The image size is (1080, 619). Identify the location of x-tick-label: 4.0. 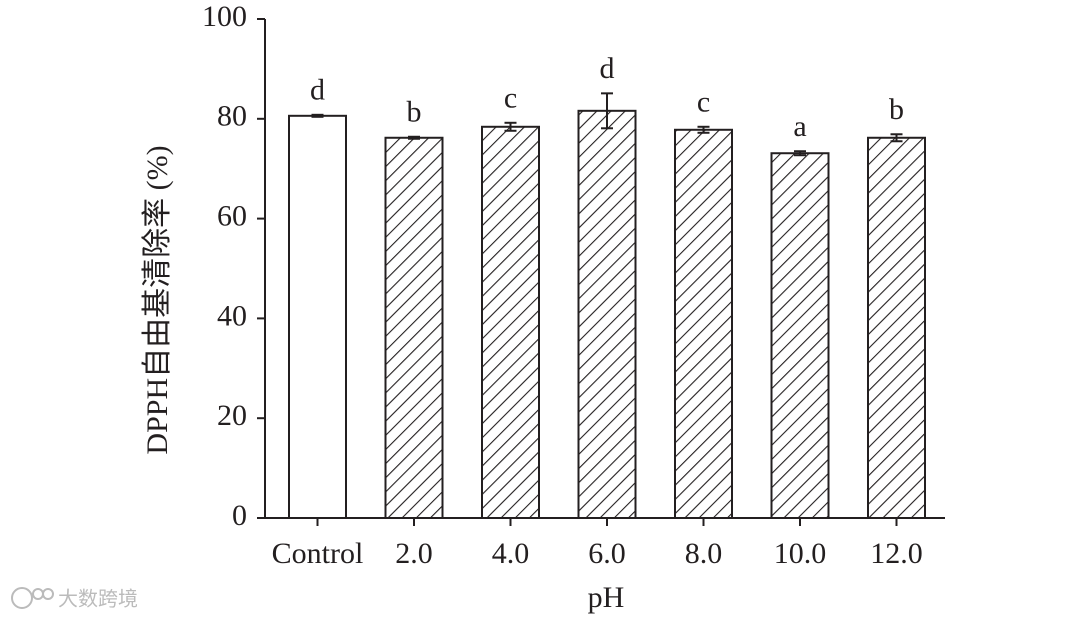
(511, 553).